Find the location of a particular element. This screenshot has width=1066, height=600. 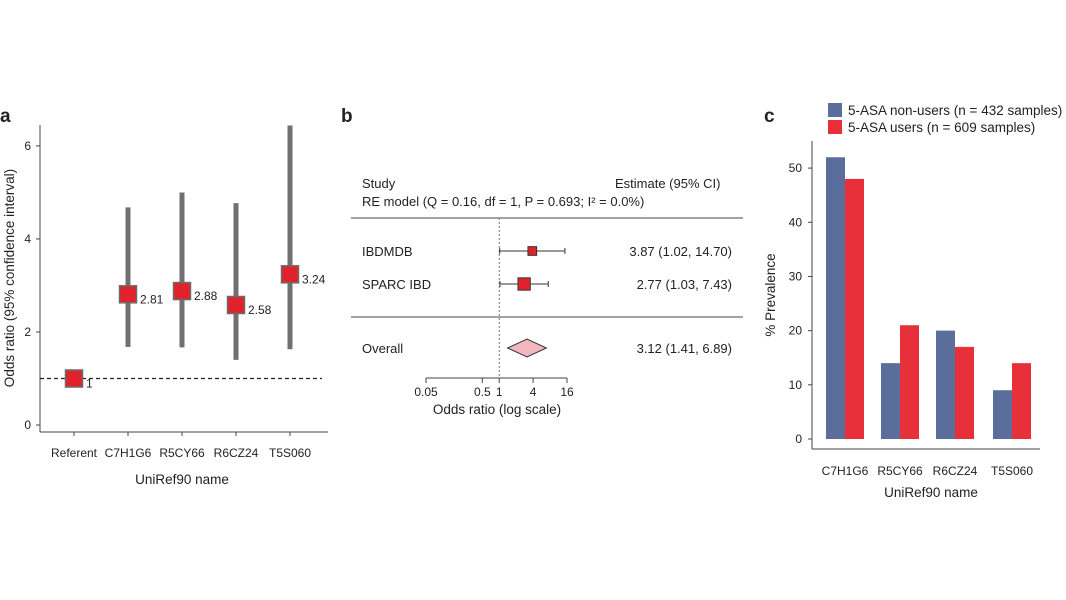

legend-swatch-users is located at coordinates (835, 127).